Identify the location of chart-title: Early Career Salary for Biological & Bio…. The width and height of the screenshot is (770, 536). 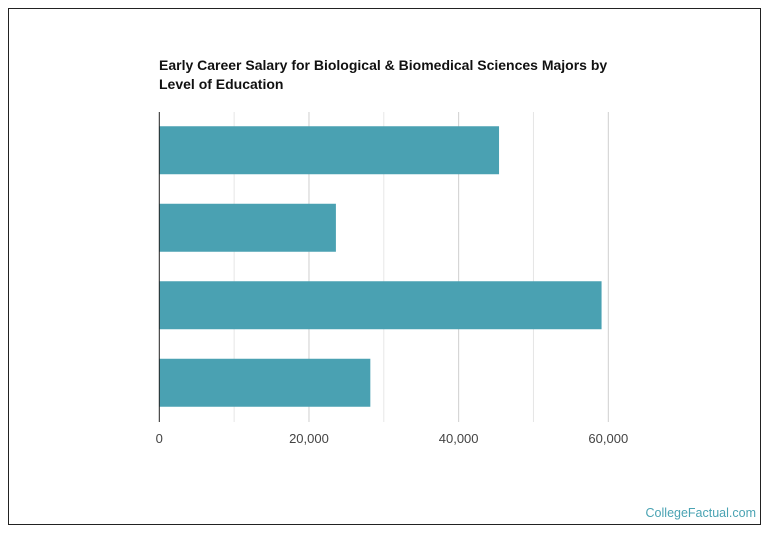
(383, 74).